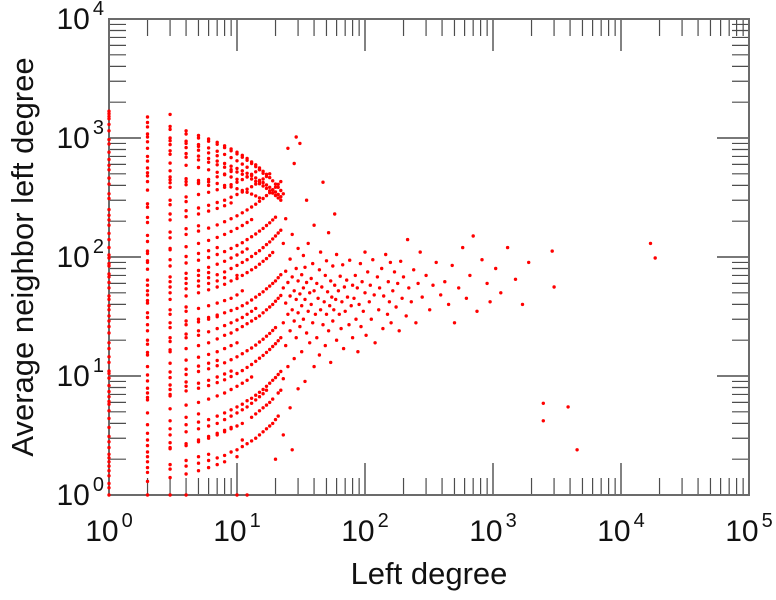  Describe the element at coordinates (429, 573) in the screenshot. I see `x-axis-title: Left degree` at that location.